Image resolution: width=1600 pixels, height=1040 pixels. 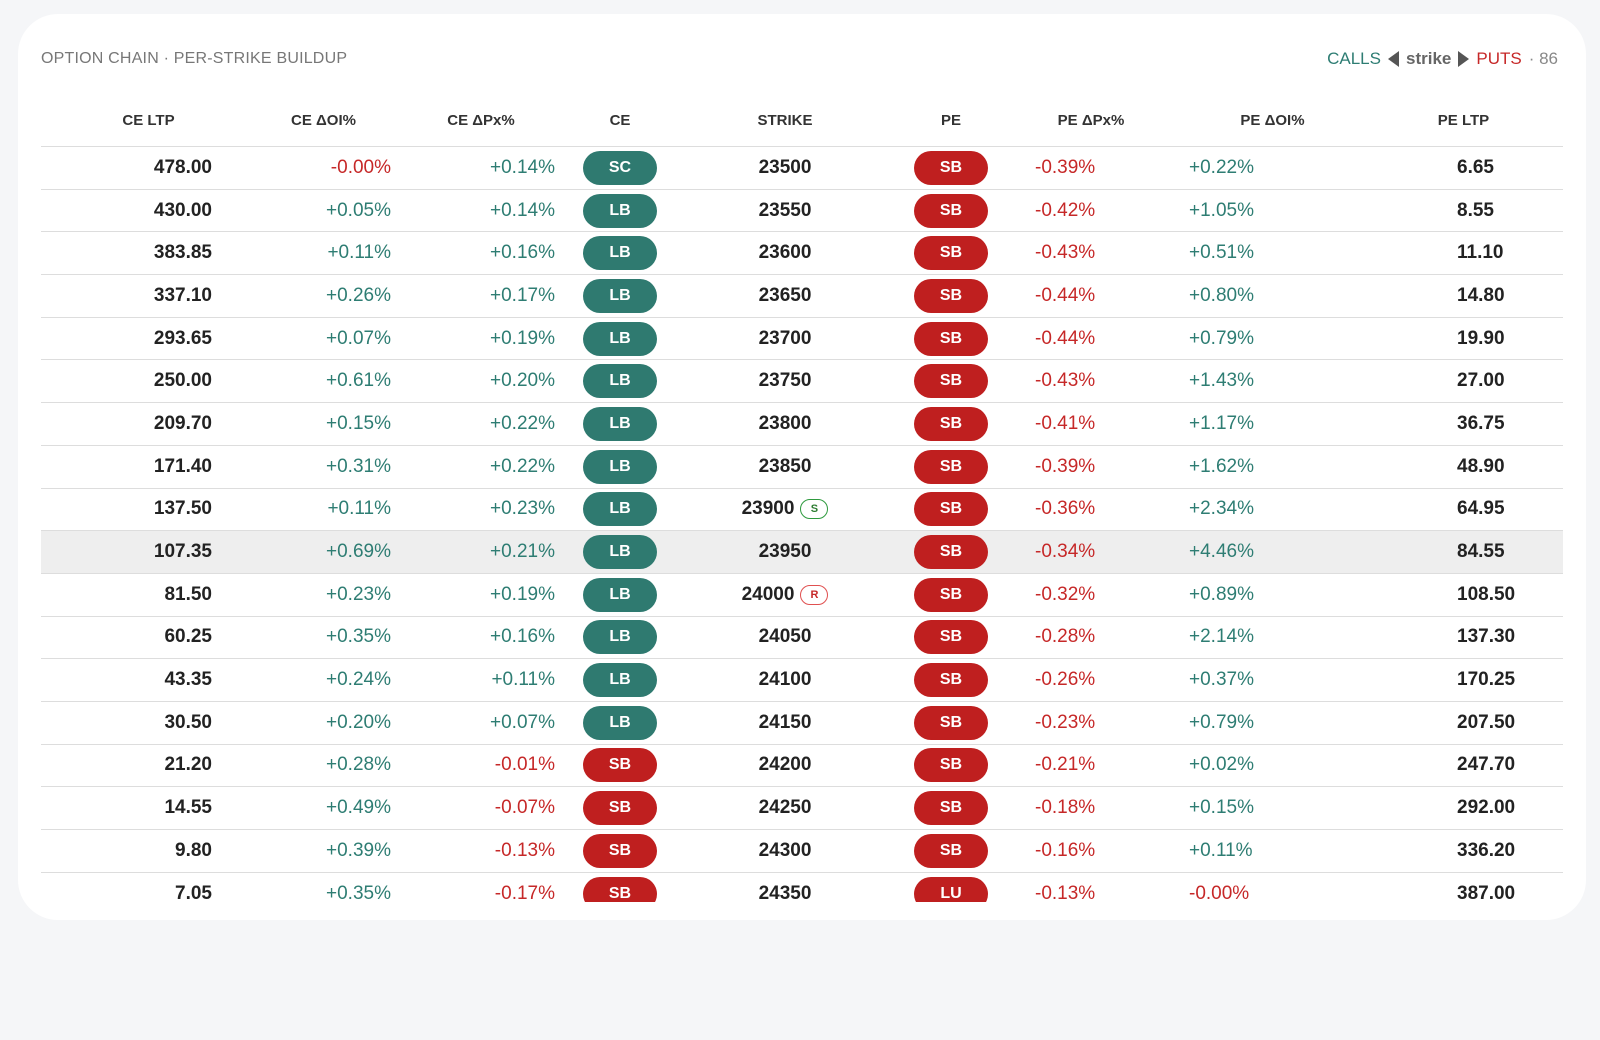 I want to click on strike-price: 23850, so click(x=785, y=466).